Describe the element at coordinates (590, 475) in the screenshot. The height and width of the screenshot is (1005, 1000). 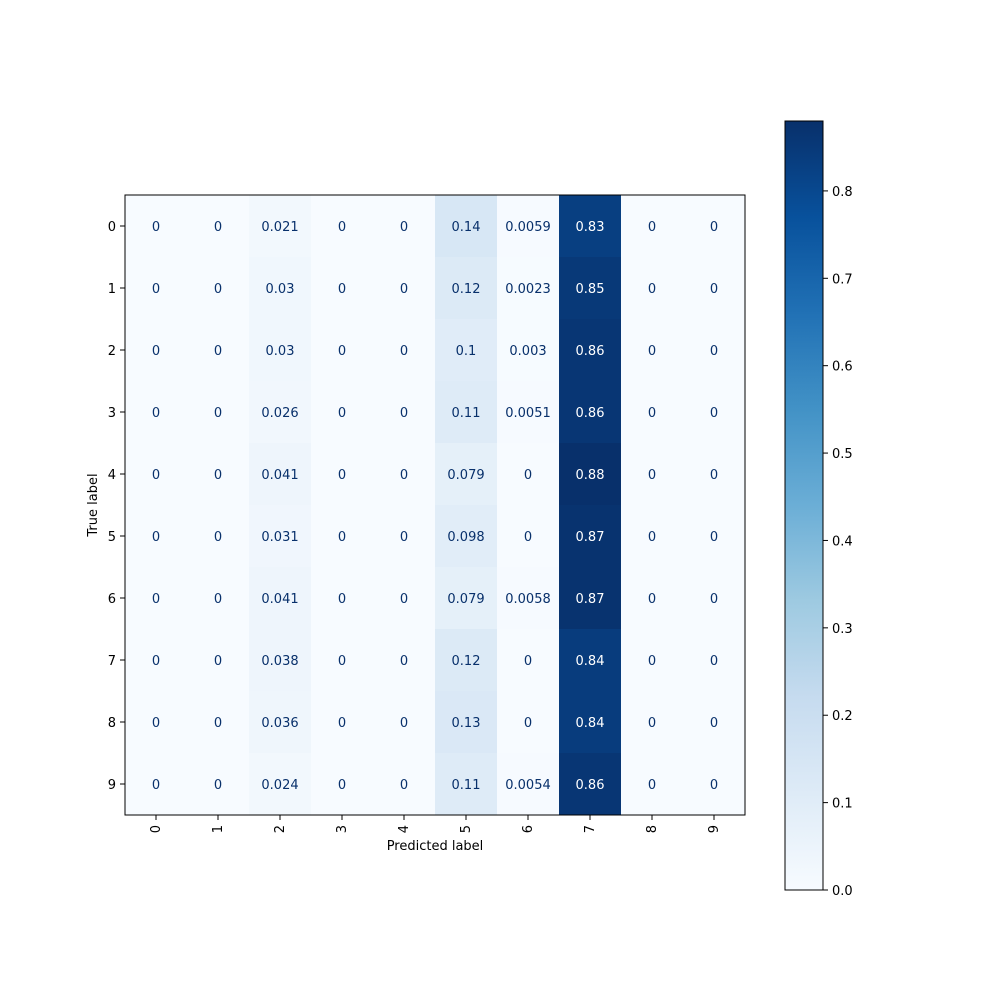
I see `cell-value-label: 0.88` at that location.